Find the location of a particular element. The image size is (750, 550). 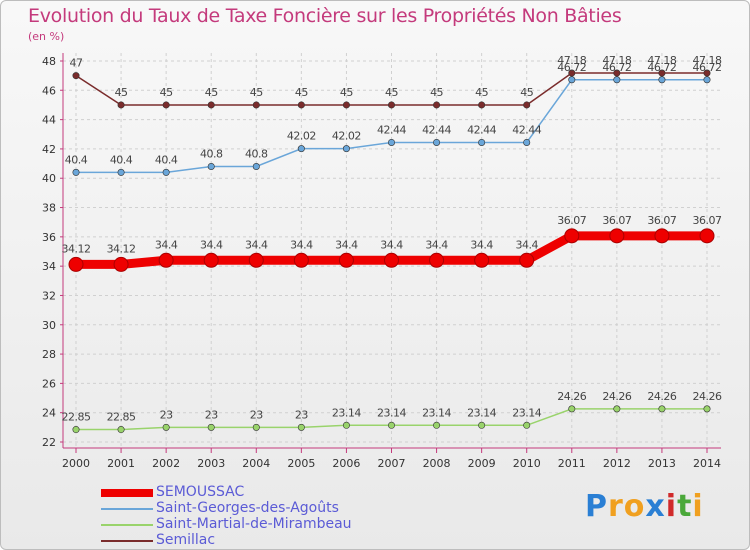

x-tick-label: 2006 is located at coordinates (346, 463).